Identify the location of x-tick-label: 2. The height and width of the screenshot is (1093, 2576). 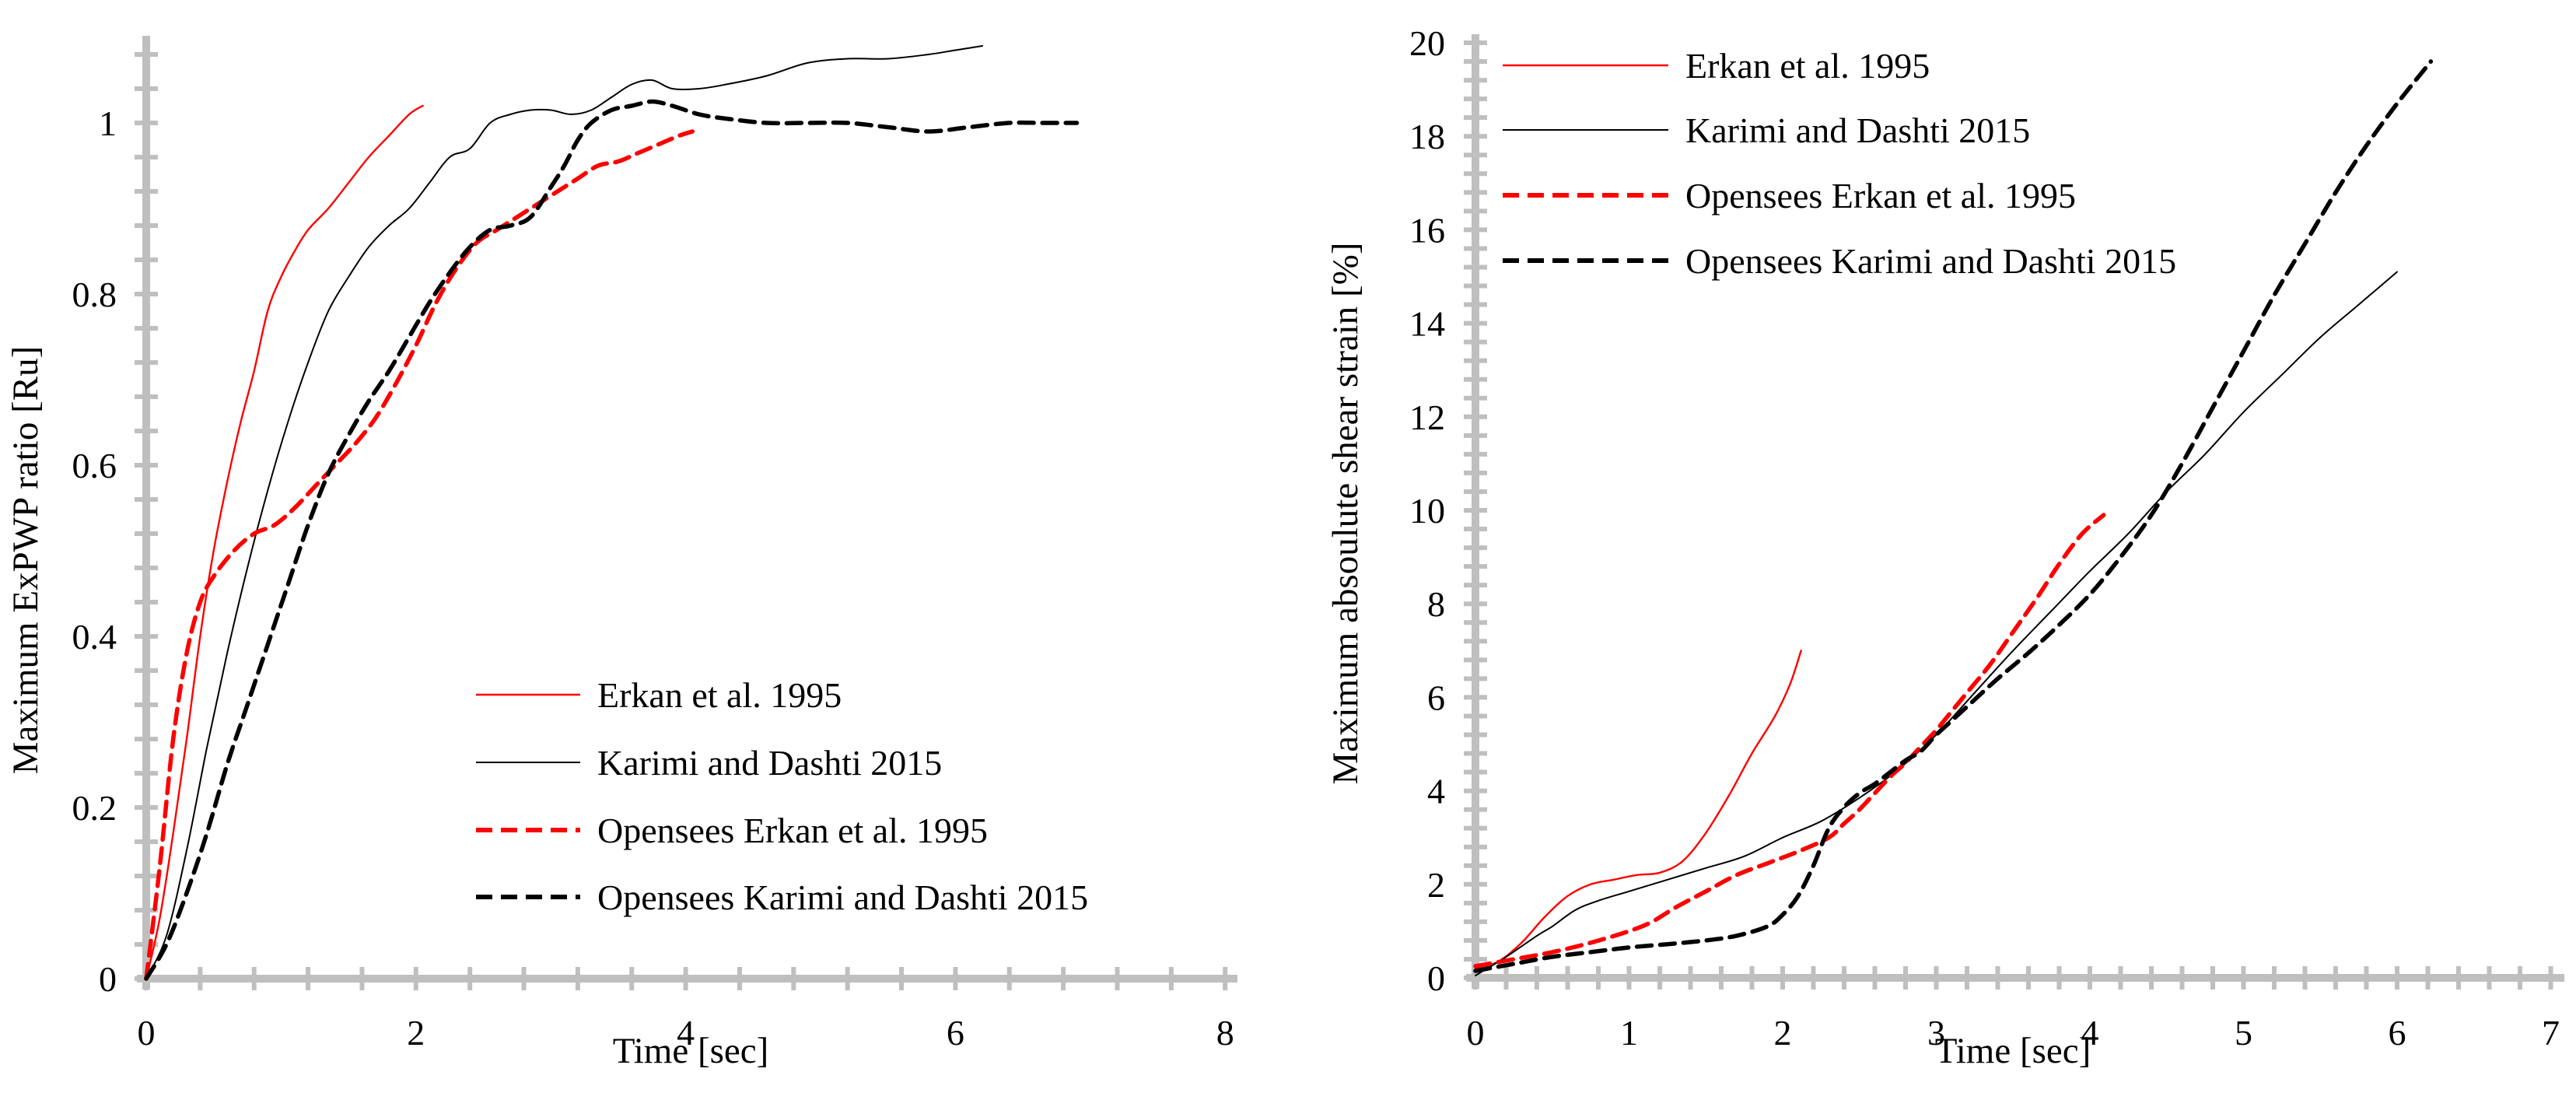
(416, 1033).